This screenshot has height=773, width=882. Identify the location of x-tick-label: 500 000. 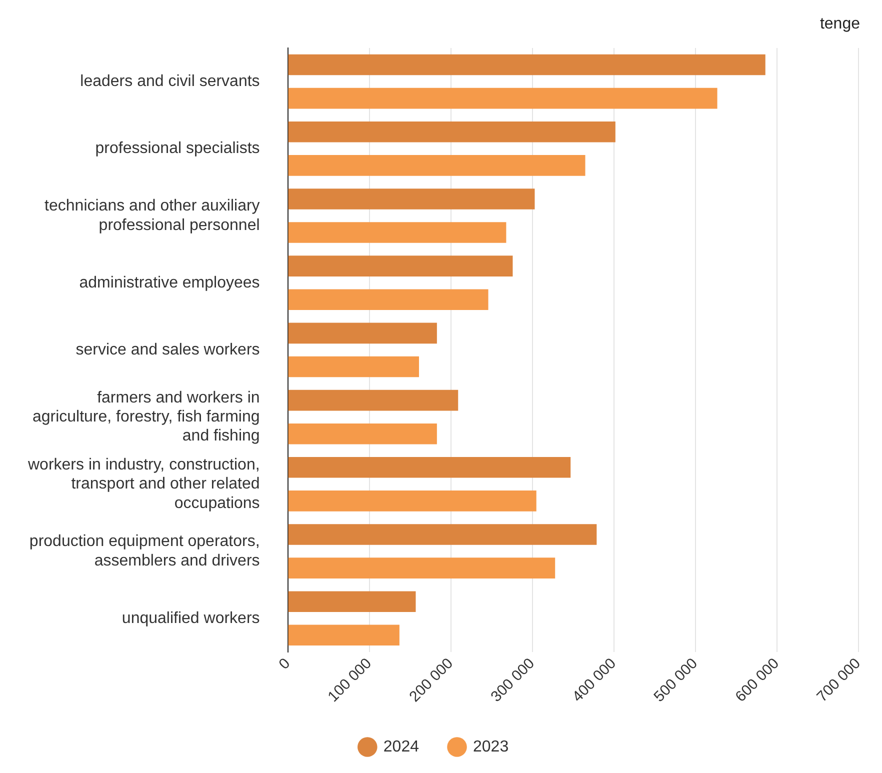
(676, 680).